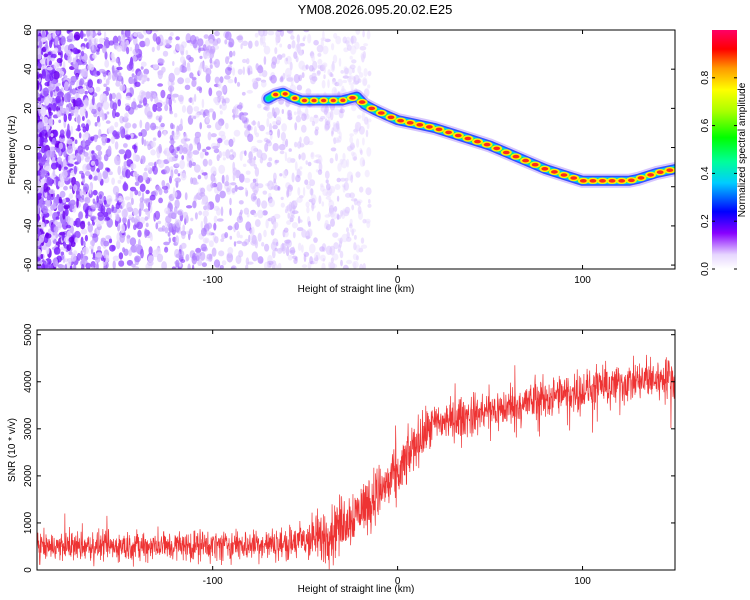 The image size is (750, 600). What do you see at coordinates (12, 450) in the screenshot?
I see `snr-y-axis-label: SNR (10 * v/v)` at bounding box center [12, 450].